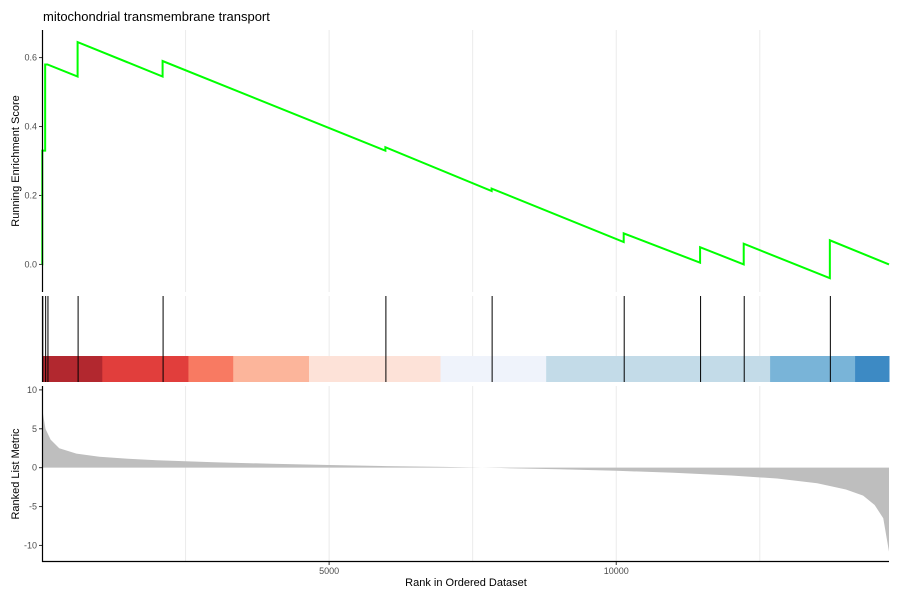 Image resolution: width=900 pixels, height=600 pixels. I want to click on x-tick-label: 10000, so click(616, 571).